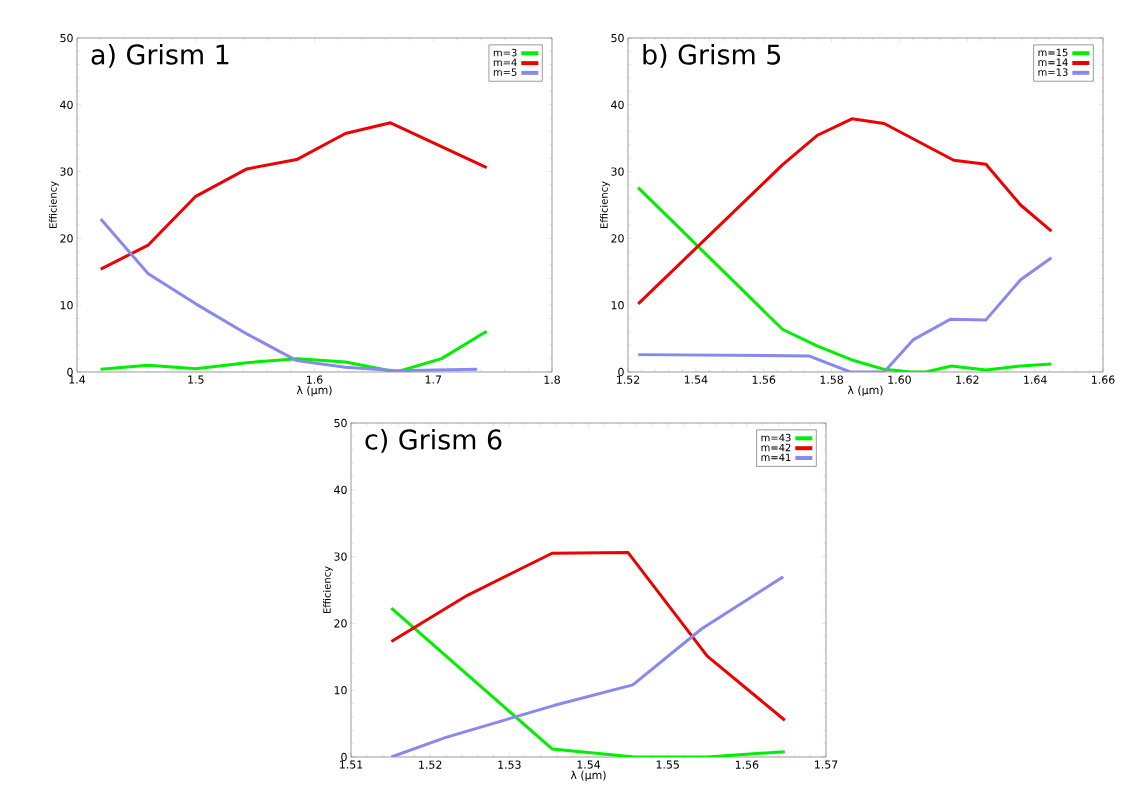 The image size is (1139, 811). What do you see at coordinates (1035, 379) in the screenshot?
I see `x-tick-label: 1.64` at bounding box center [1035, 379].